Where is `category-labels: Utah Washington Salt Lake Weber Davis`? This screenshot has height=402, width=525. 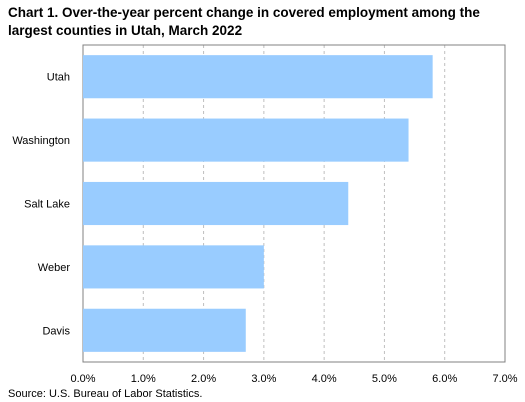
category-labels: Utah Washington Salt Lake Weber Davis is located at coordinates (41, 205).